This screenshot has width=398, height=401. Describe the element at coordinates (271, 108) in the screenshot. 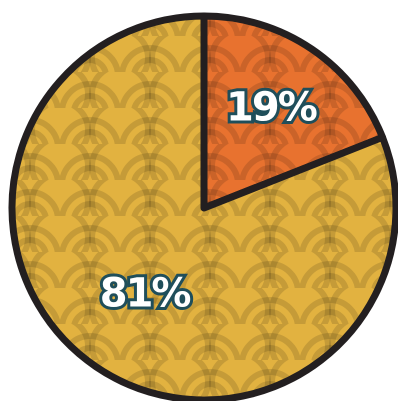

I see `data-label: 19%` at that location.